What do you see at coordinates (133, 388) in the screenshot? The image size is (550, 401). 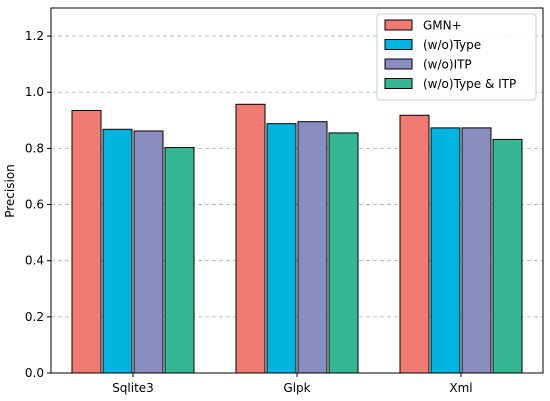 I see `x-tick-label: Sqlite3` at bounding box center [133, 388].